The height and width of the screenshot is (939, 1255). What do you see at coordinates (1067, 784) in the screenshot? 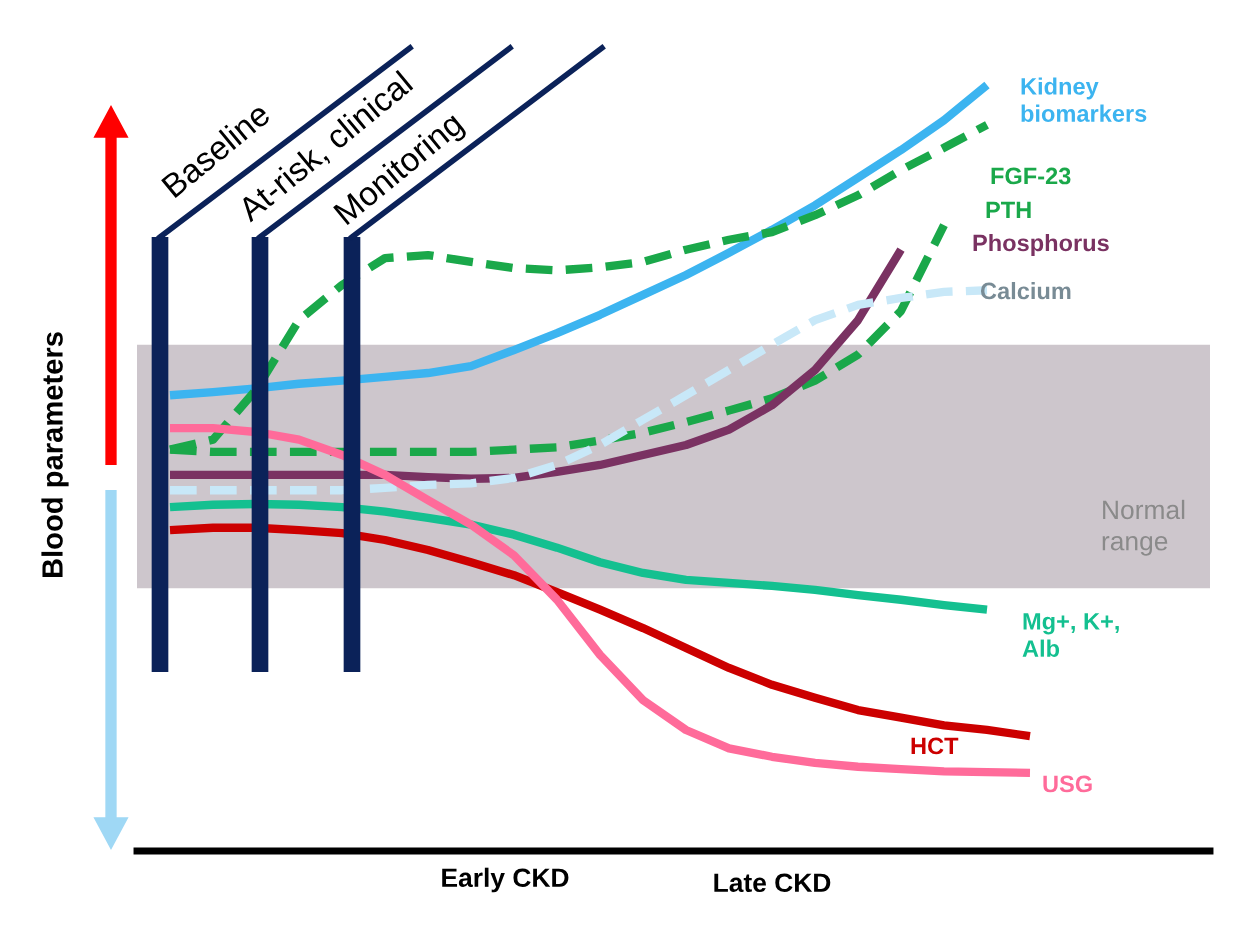
I see `series-label: USG` at bounding box center [1067, 784].